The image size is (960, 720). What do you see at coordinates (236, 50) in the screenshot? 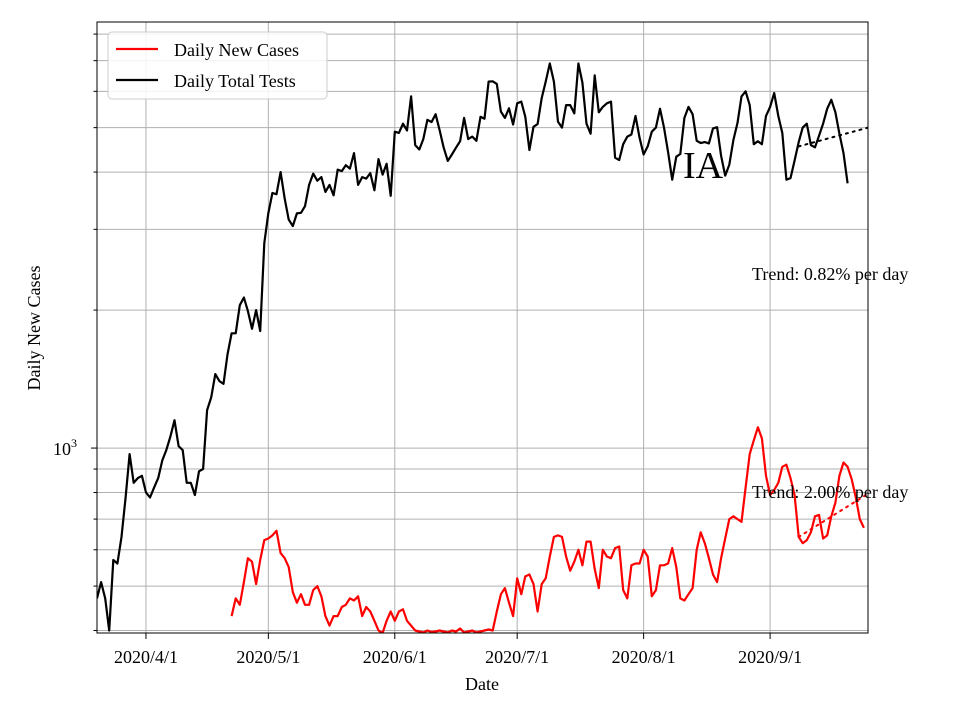
I see `legend-label-cases: Daily New Cases` at bounding box center [236, 50].